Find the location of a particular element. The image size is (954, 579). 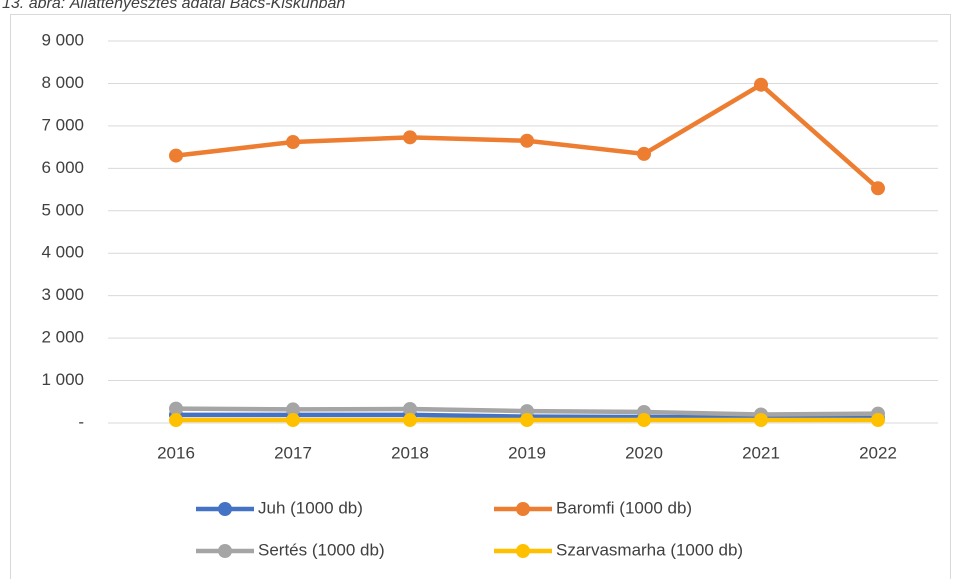

legend-label: Sertés (1000 db) is located at coordinates (321, 549).